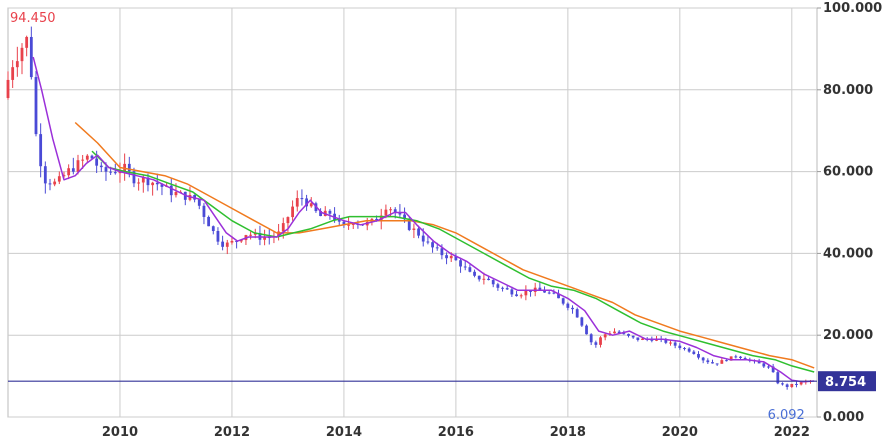 This screenshot has height=443, width=886. Describe the element at coordinates (848, 90) in the screenshot. I see `y-tick-label: 80.000` at that location.